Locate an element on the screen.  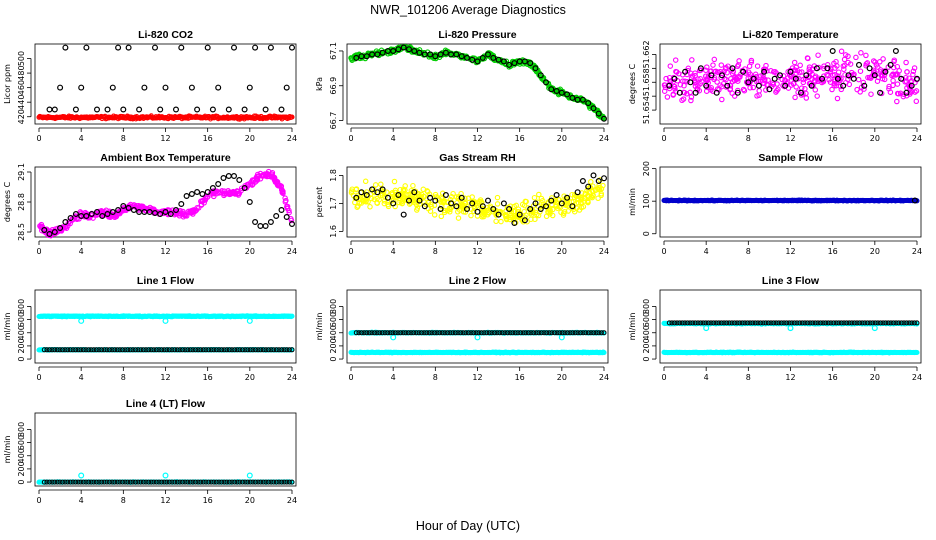
y-tick-label: 500 is located at coordinates (21, 58).